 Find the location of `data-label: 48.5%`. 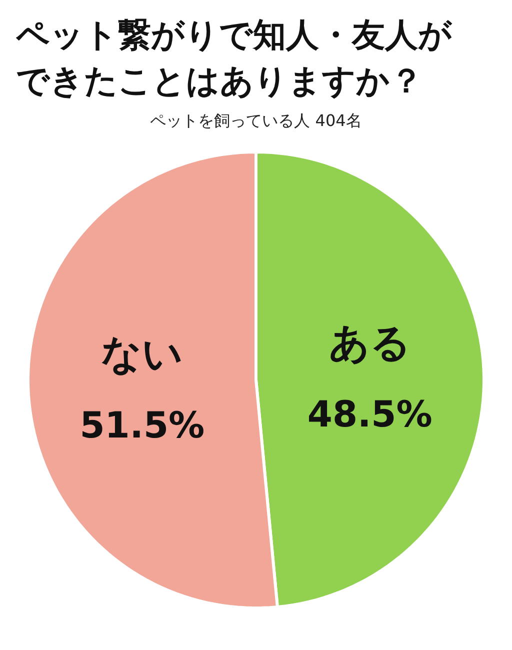

data-label: 48.5% is located at coordinates (369, 415).